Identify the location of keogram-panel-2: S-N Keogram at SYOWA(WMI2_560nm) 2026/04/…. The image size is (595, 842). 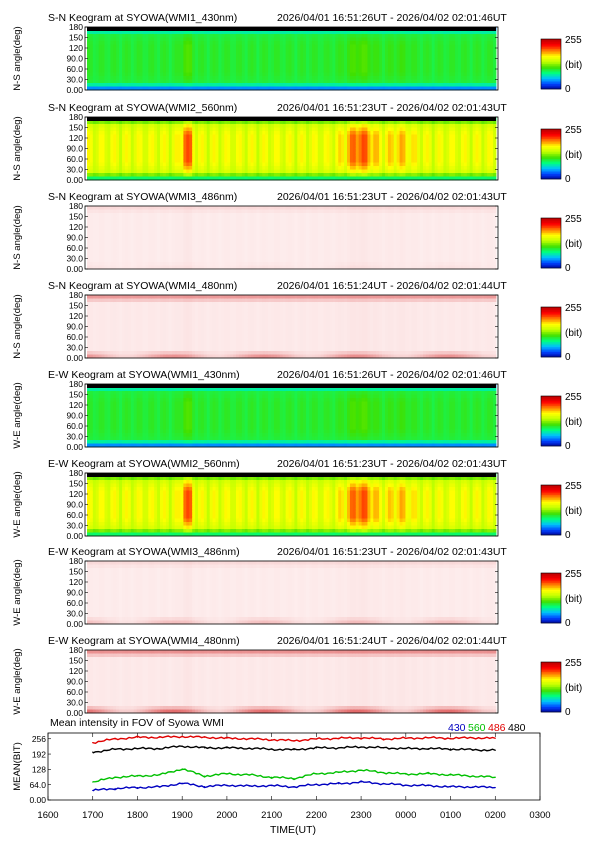
(297, 143).